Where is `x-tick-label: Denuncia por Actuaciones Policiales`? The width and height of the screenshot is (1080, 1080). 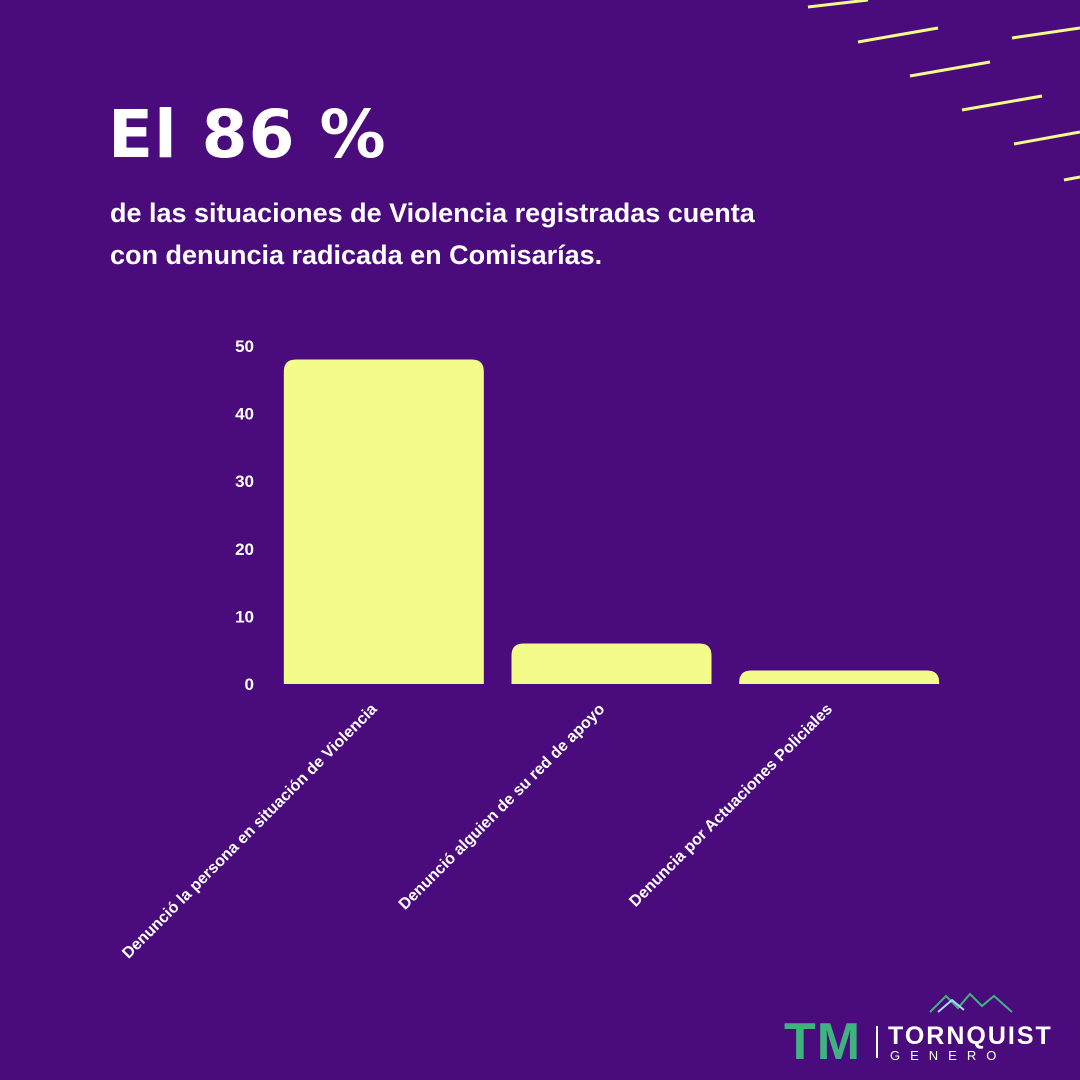 x-tick-label: Denuncia por Actuaciones Policiales is located at coordinates (731, 806).